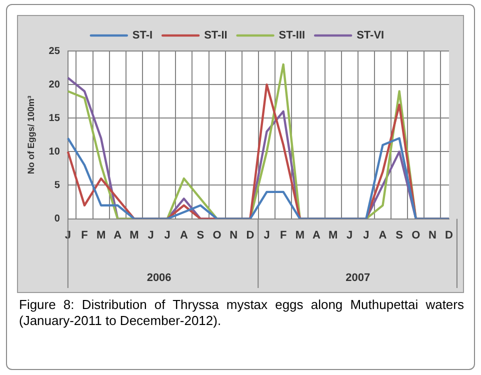  I want to click on text: 2006, so click(159, 278).